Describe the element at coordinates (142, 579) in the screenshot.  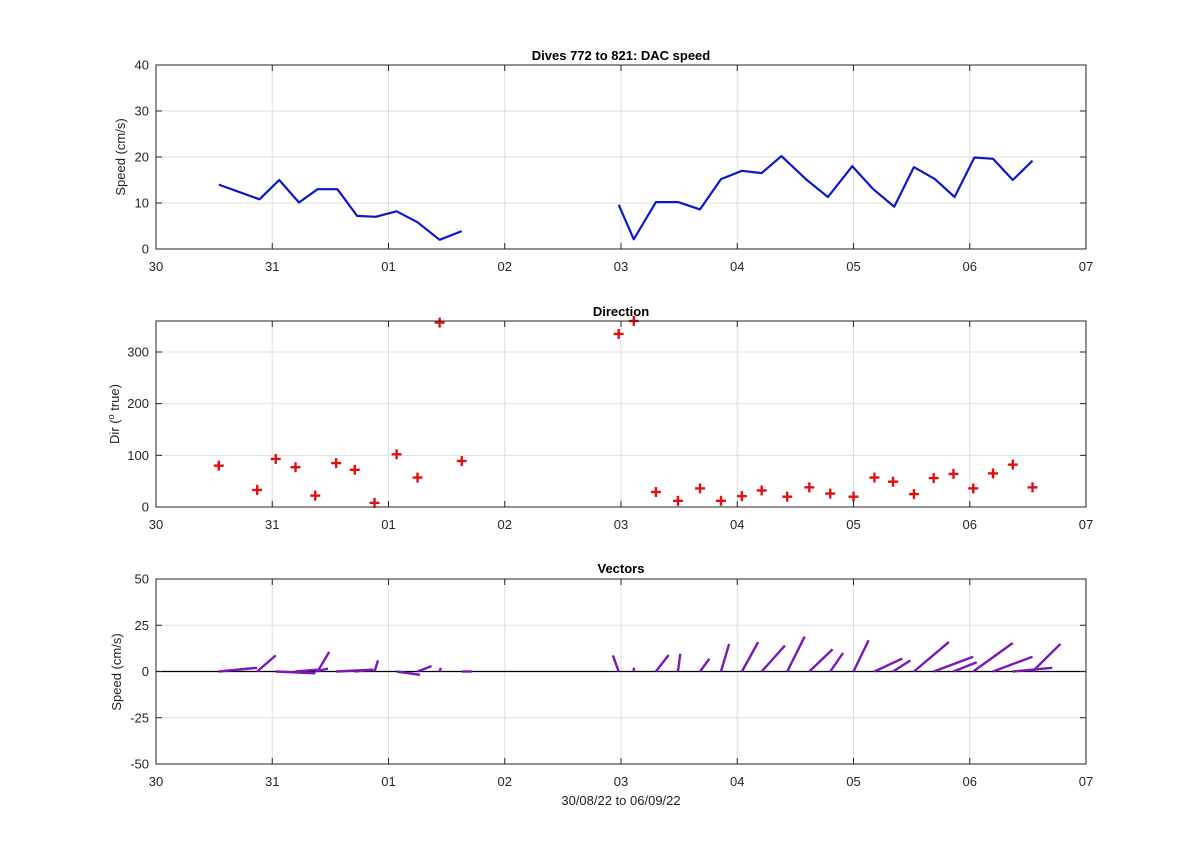
I see `vectors-y-tick-label: 50` at that location.